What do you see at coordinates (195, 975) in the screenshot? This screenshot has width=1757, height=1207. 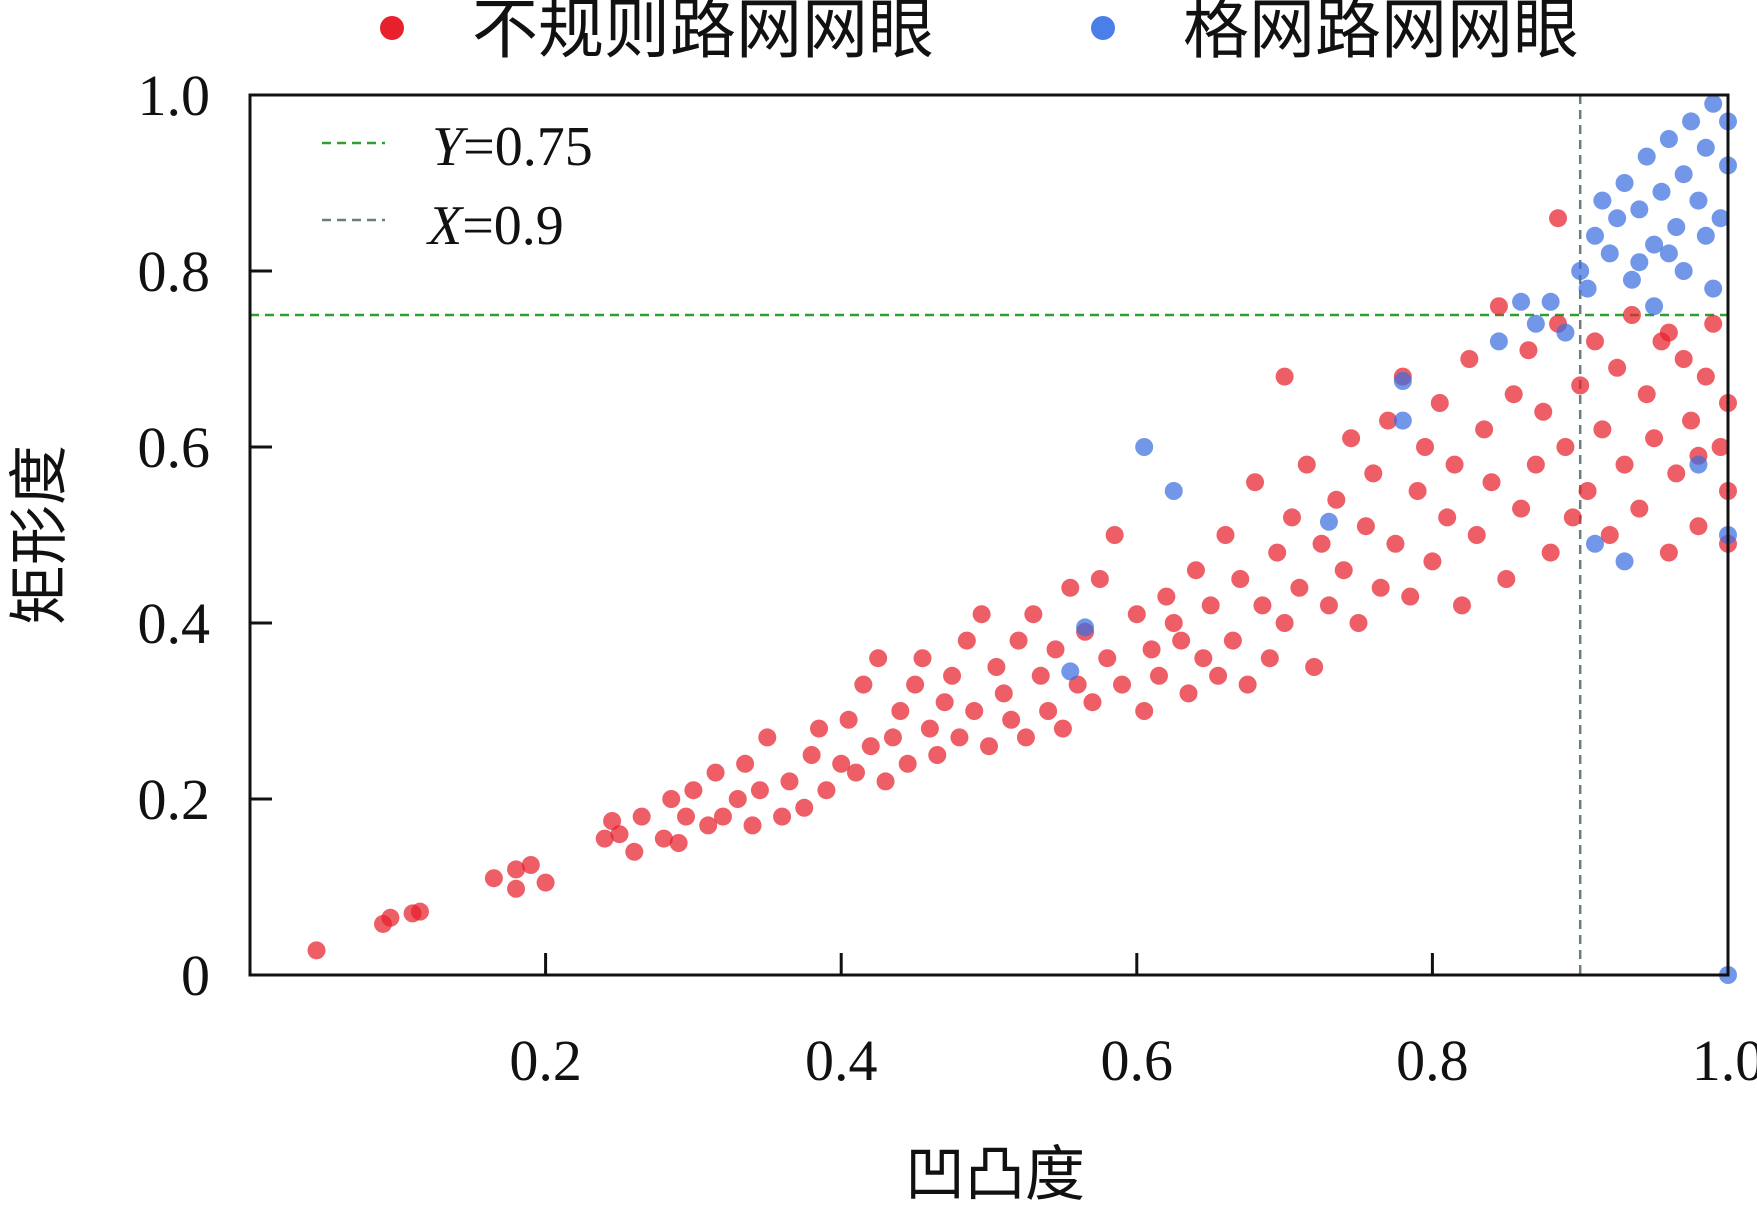 I see `y-tick-label: 0` at bounding box center [195, 975].